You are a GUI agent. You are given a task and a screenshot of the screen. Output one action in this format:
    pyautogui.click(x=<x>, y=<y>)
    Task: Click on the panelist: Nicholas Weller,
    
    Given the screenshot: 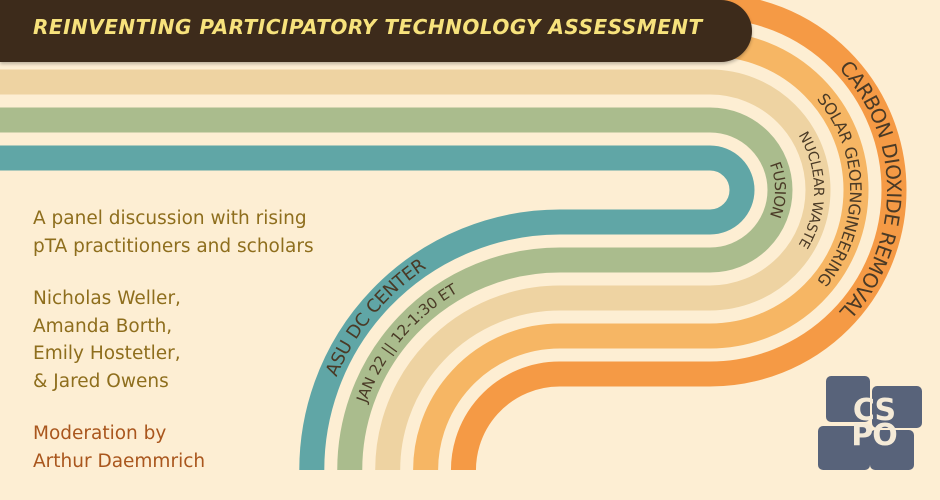 What is the action you would take?
    pyautogui.click(x=107, y=298)
    